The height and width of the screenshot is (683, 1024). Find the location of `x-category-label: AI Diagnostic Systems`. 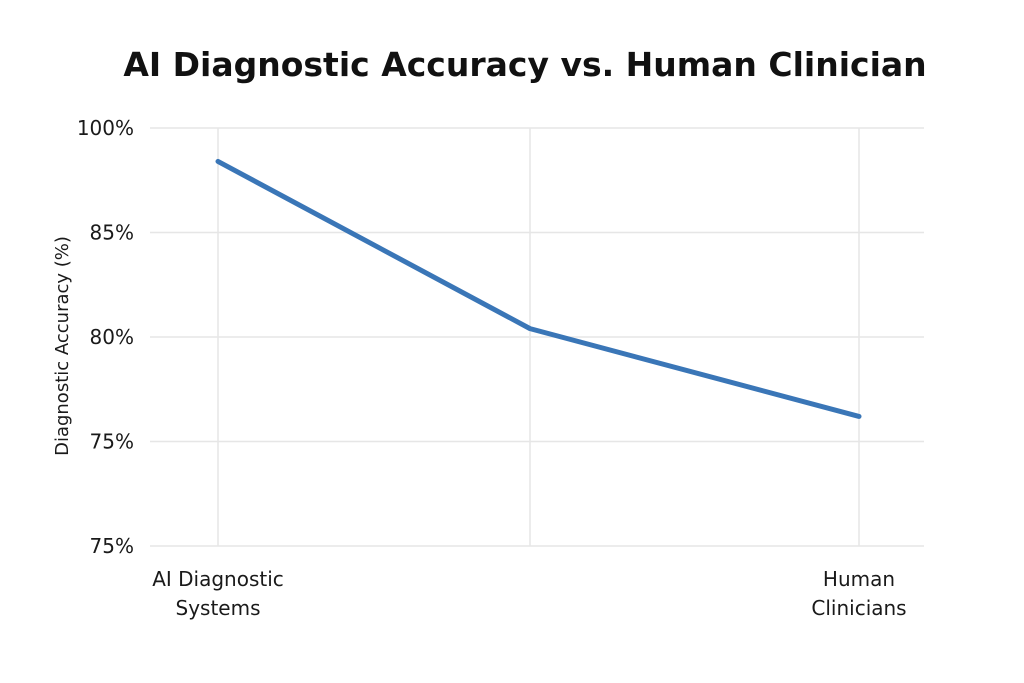

x-category-label: AI Diagnostic Systems is located at coordinates (218, 593).